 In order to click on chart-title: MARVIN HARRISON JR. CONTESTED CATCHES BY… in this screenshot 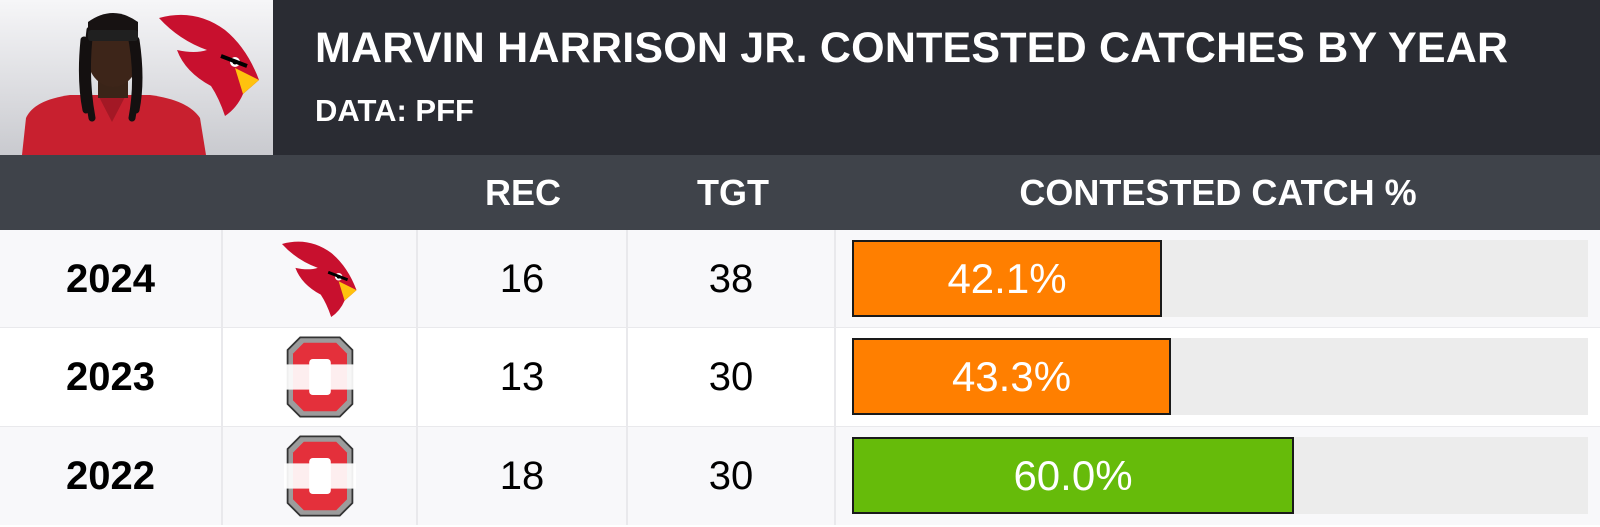, I will do `click(912, 48)`.